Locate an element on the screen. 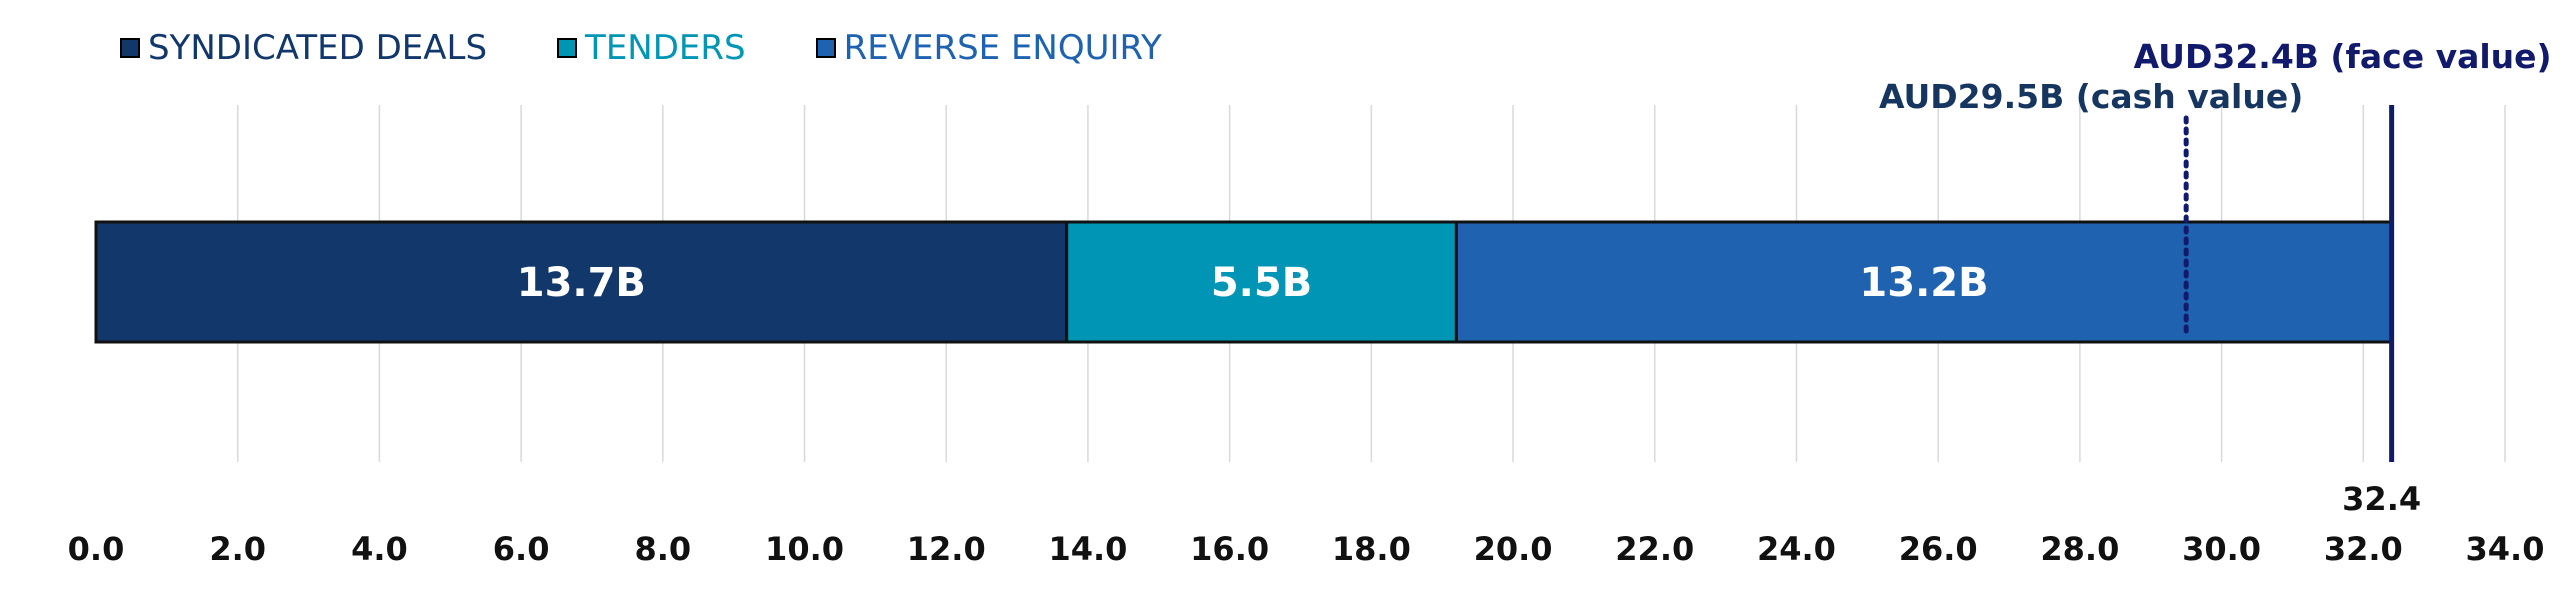  legend-label-tenders: TENDERS is located at coordinates (665, 48).